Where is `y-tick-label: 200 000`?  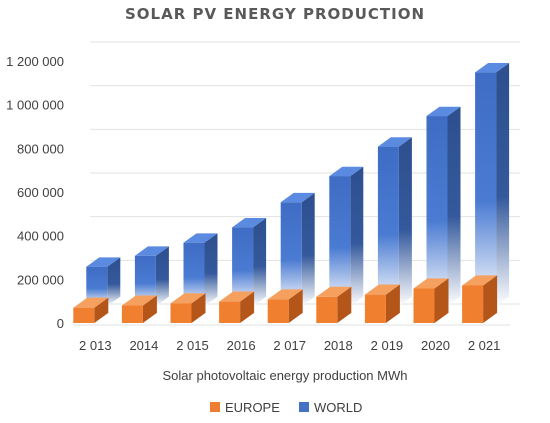
y-tick-label: 200 000 is located at coordinates (40, 279).